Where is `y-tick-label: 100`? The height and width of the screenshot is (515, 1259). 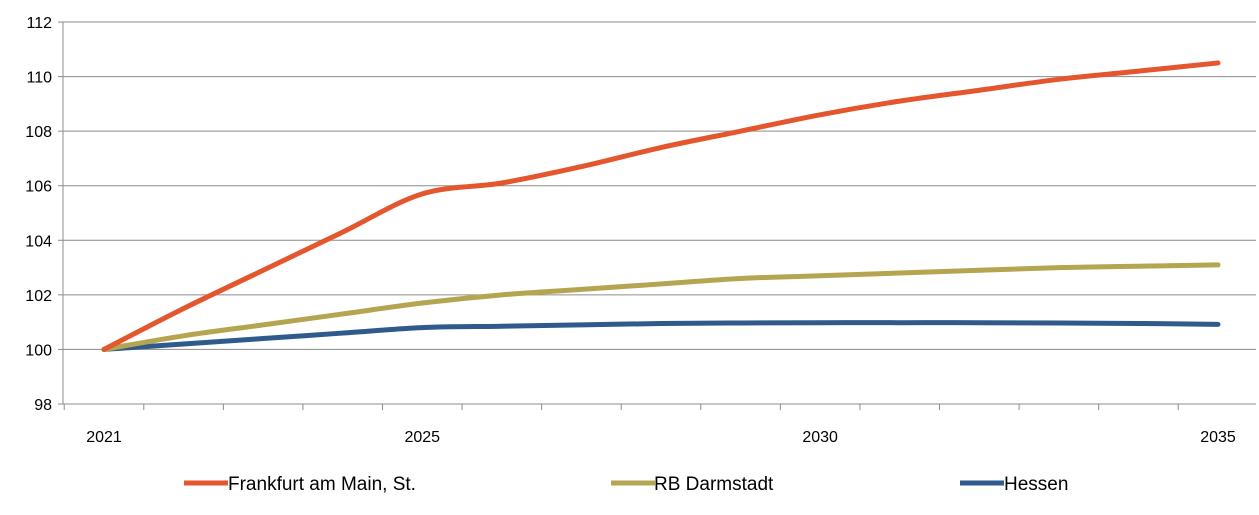
y-tick-label: 100 is located at coordinates (38, 350).